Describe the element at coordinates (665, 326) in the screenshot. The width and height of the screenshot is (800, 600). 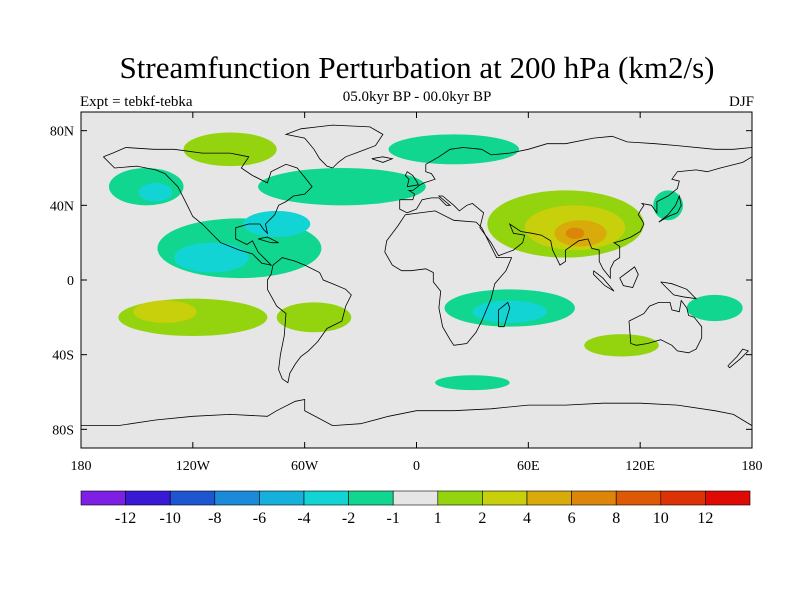
I see `australia-coast` at that location.